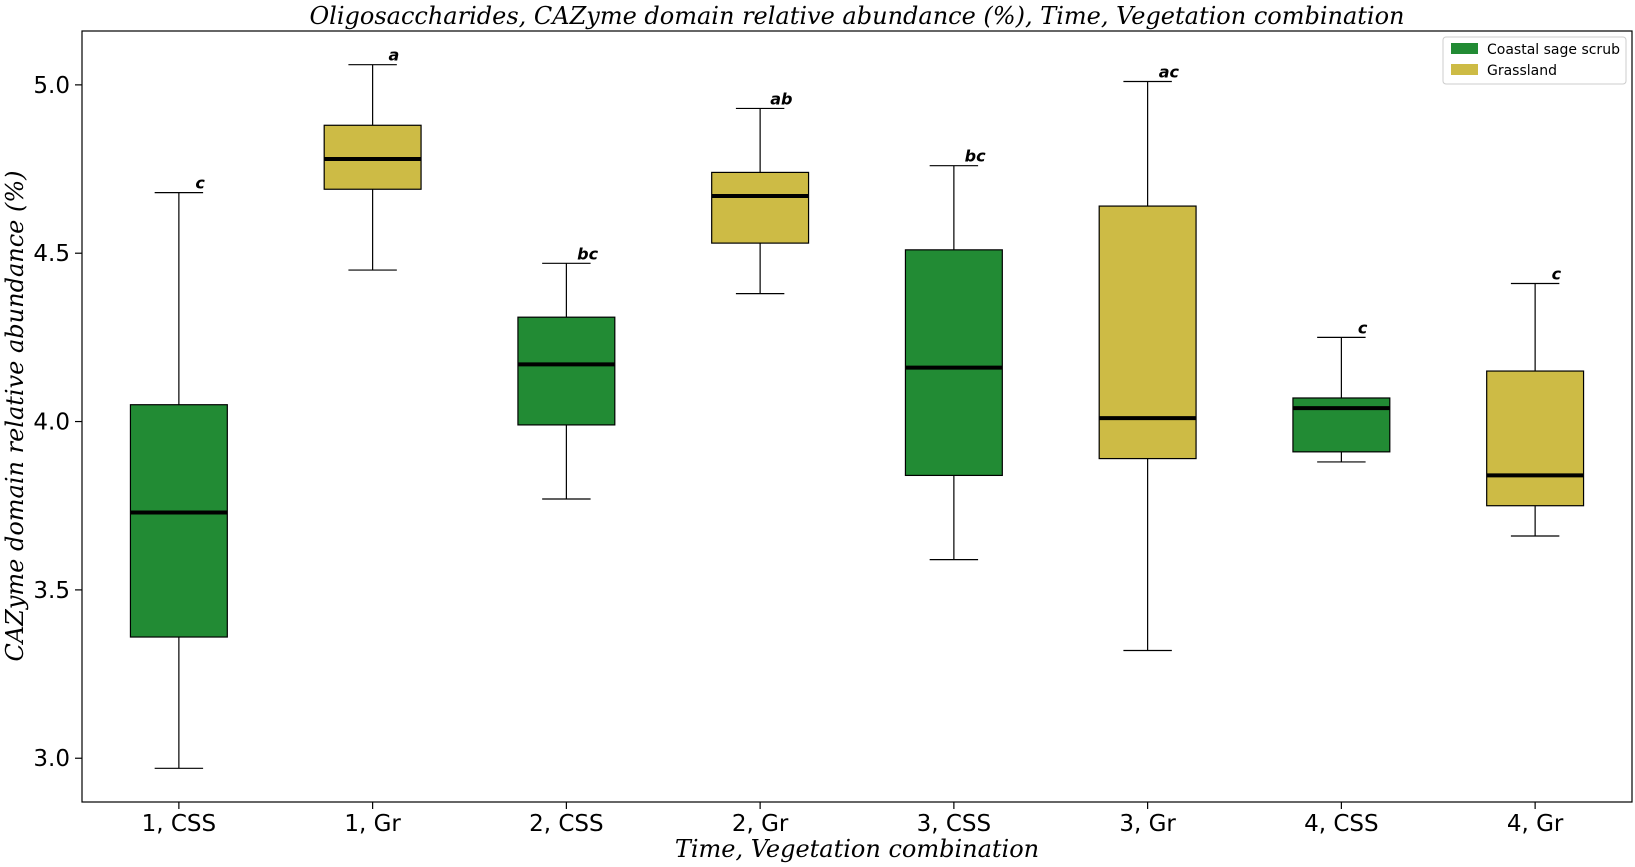 This screenshot has width=1635, height=867. I want to click on x-tick-label: 3, Gr, so click(1147, 824).